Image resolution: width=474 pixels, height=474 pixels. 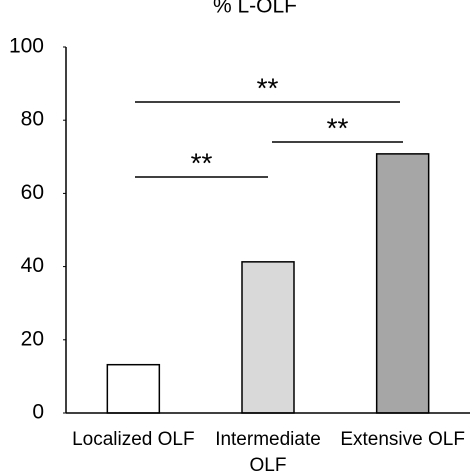 What do you see at coordinates (38, 412) in the screenshot?
I see `y-tick-label: 0` at bounding box center [38, 412].